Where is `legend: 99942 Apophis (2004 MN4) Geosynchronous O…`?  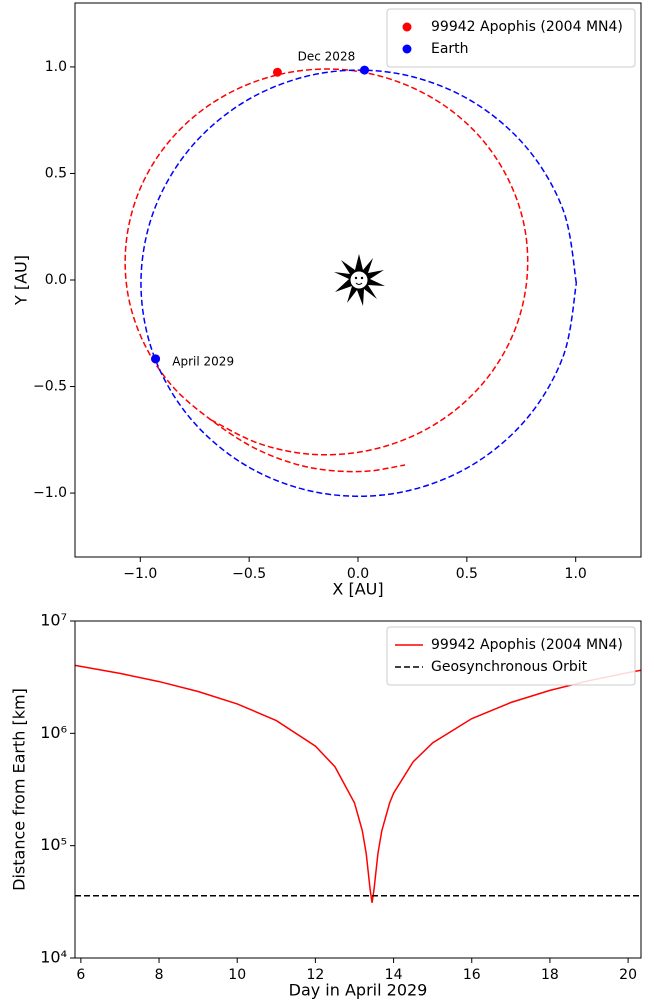
legend: 99942 Apophis (2004 MN4) Geosynchronous O… is located at coordinates (511, 656).